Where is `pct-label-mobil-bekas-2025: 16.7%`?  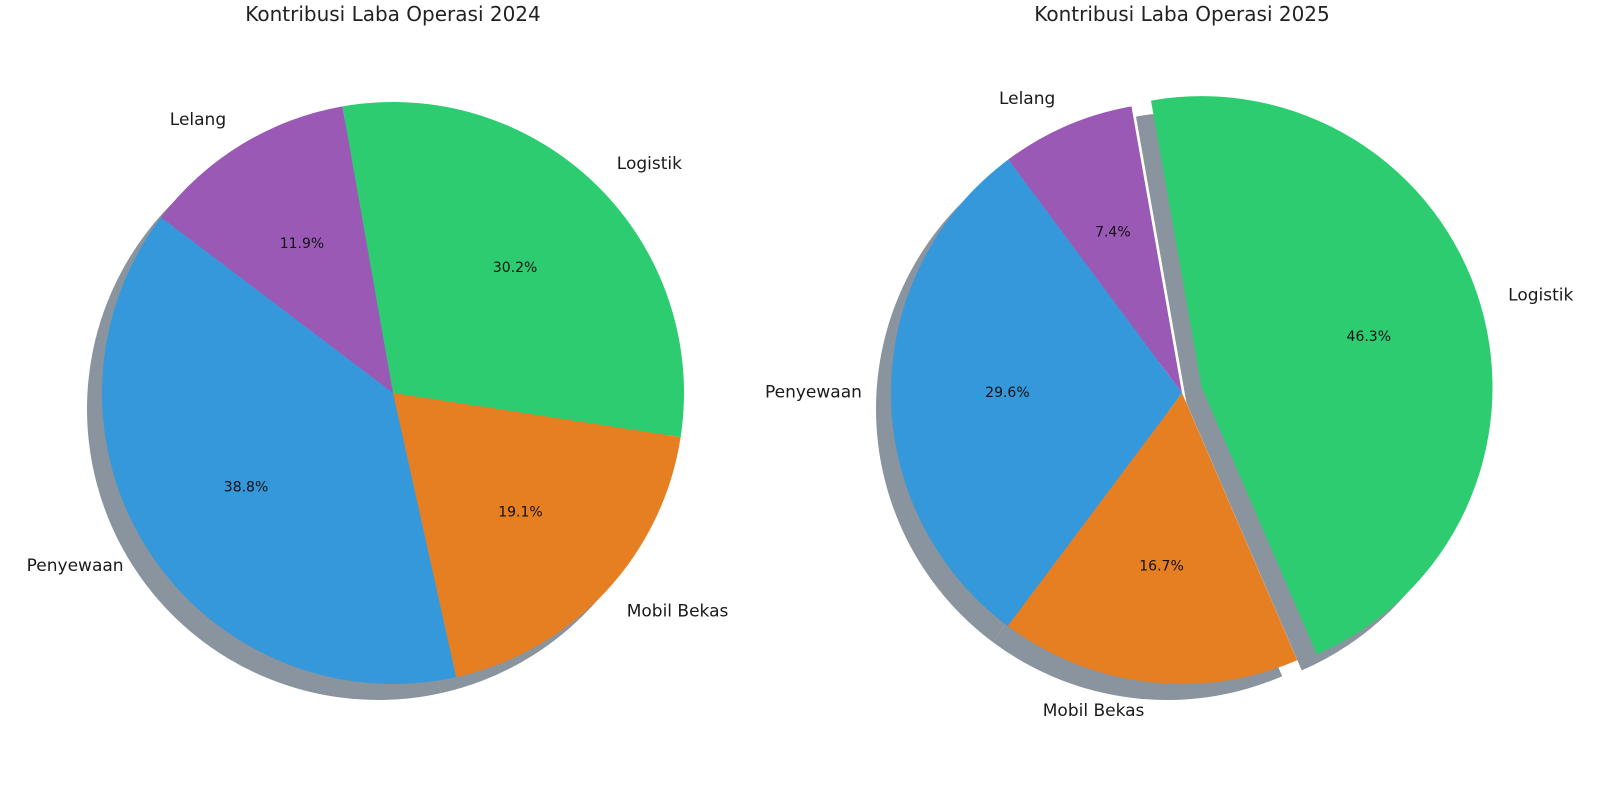
pct-label-mobil-bekas-2025: 16.7% is located at coordinates (1161, 566).